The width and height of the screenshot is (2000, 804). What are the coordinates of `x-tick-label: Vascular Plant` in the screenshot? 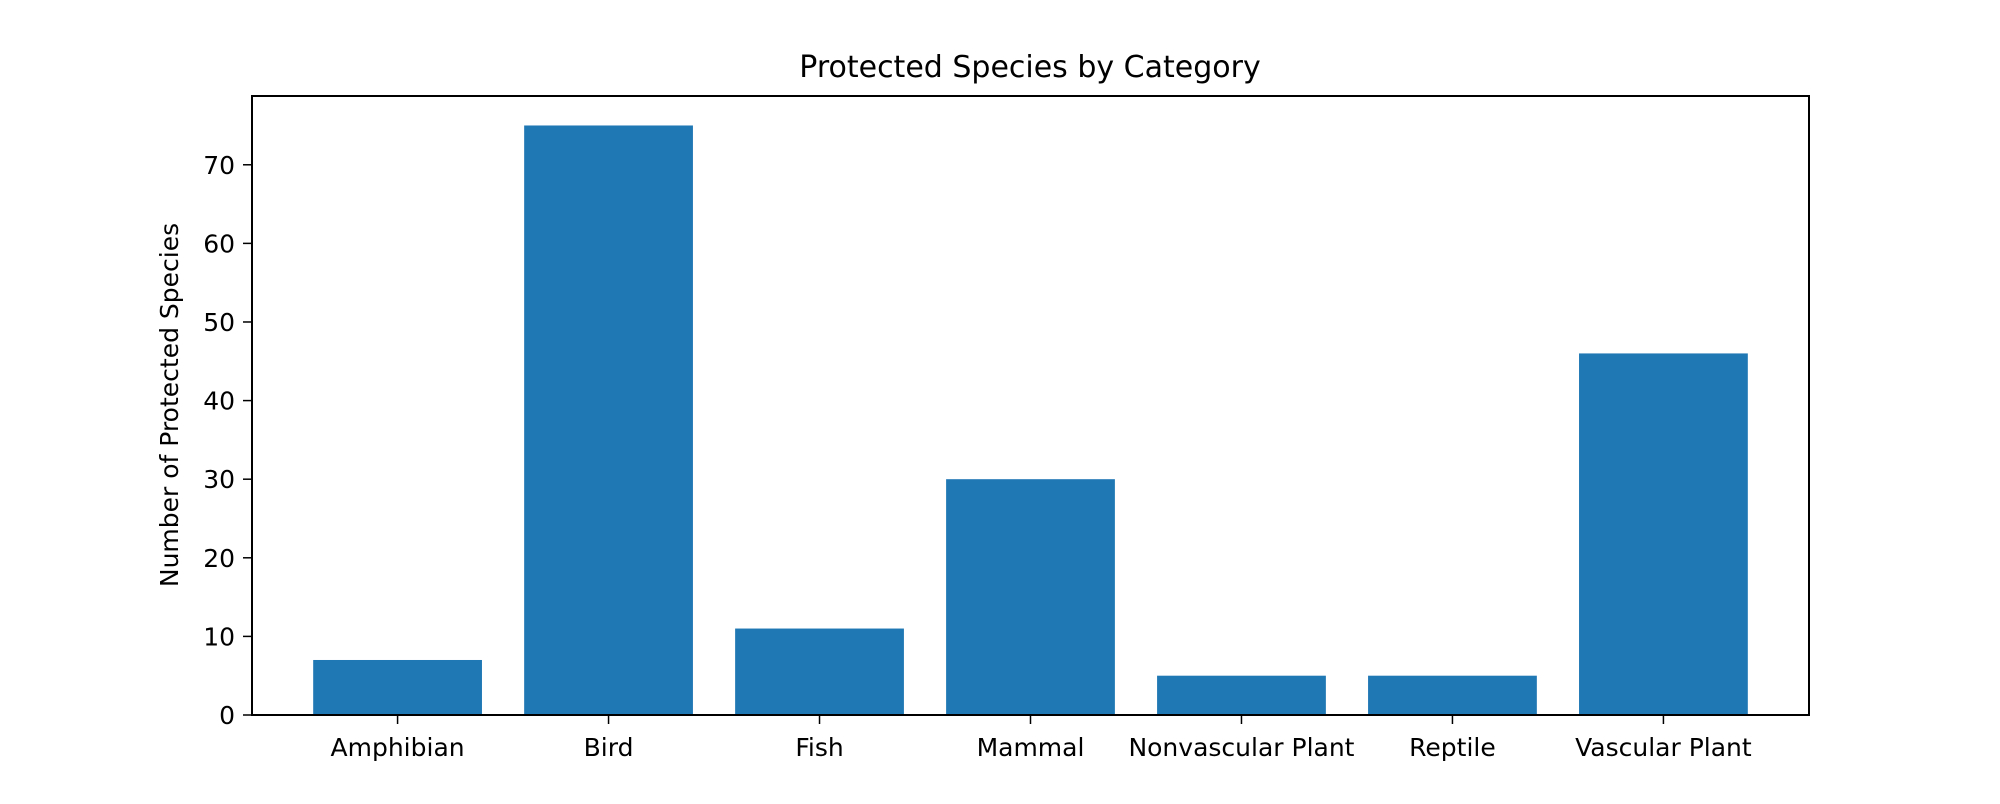 It's located at (1663, 747).